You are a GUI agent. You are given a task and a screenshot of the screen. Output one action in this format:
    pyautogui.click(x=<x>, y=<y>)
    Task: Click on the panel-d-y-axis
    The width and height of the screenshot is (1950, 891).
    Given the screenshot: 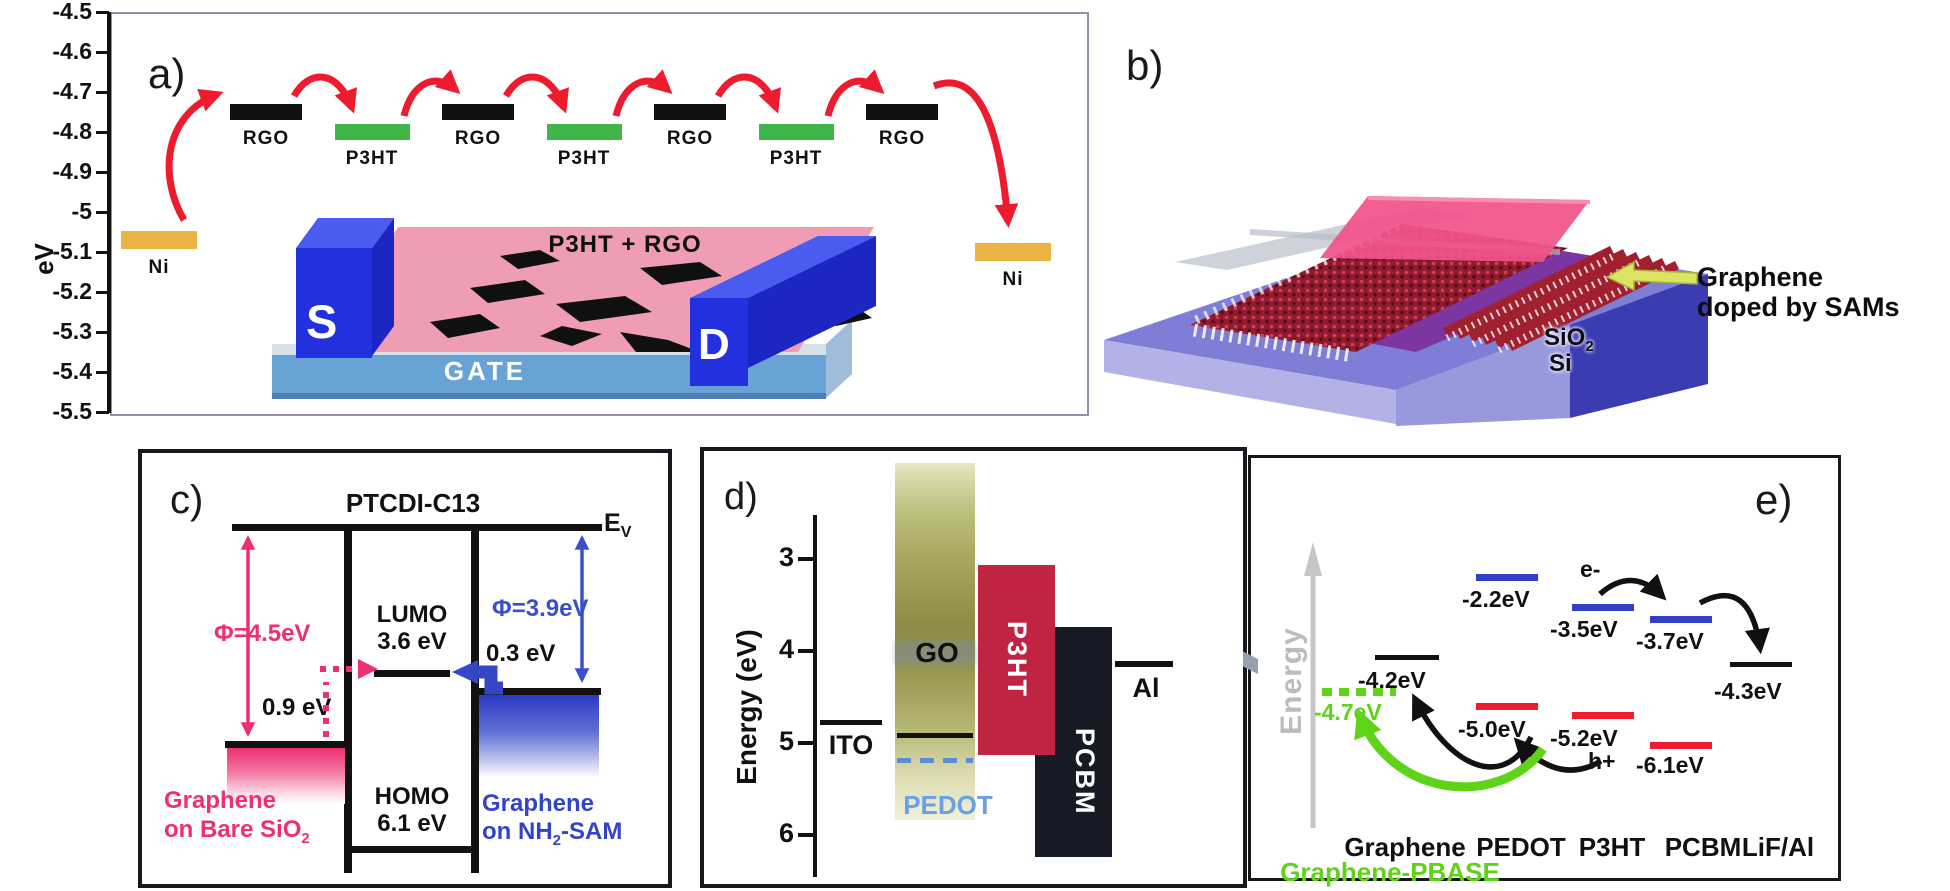 What is the action you would take?
    pyautogui.click(x=815, y=696)
    